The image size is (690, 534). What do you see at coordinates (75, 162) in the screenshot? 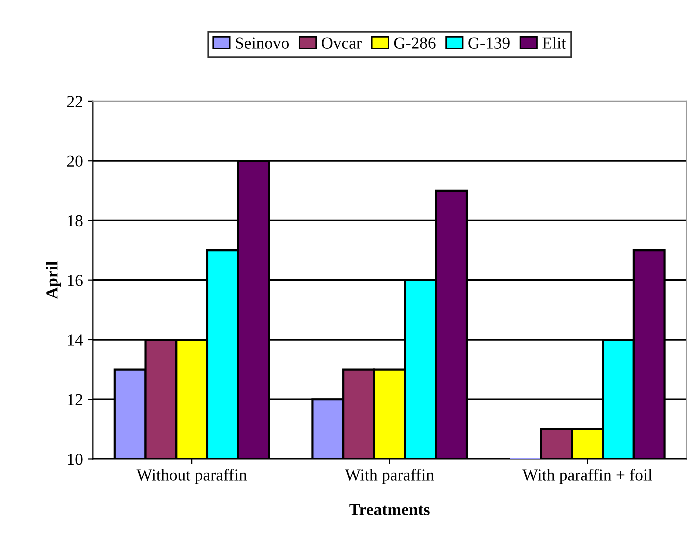
I see `y-tick-label: 20` at bounding box center [75, 162].